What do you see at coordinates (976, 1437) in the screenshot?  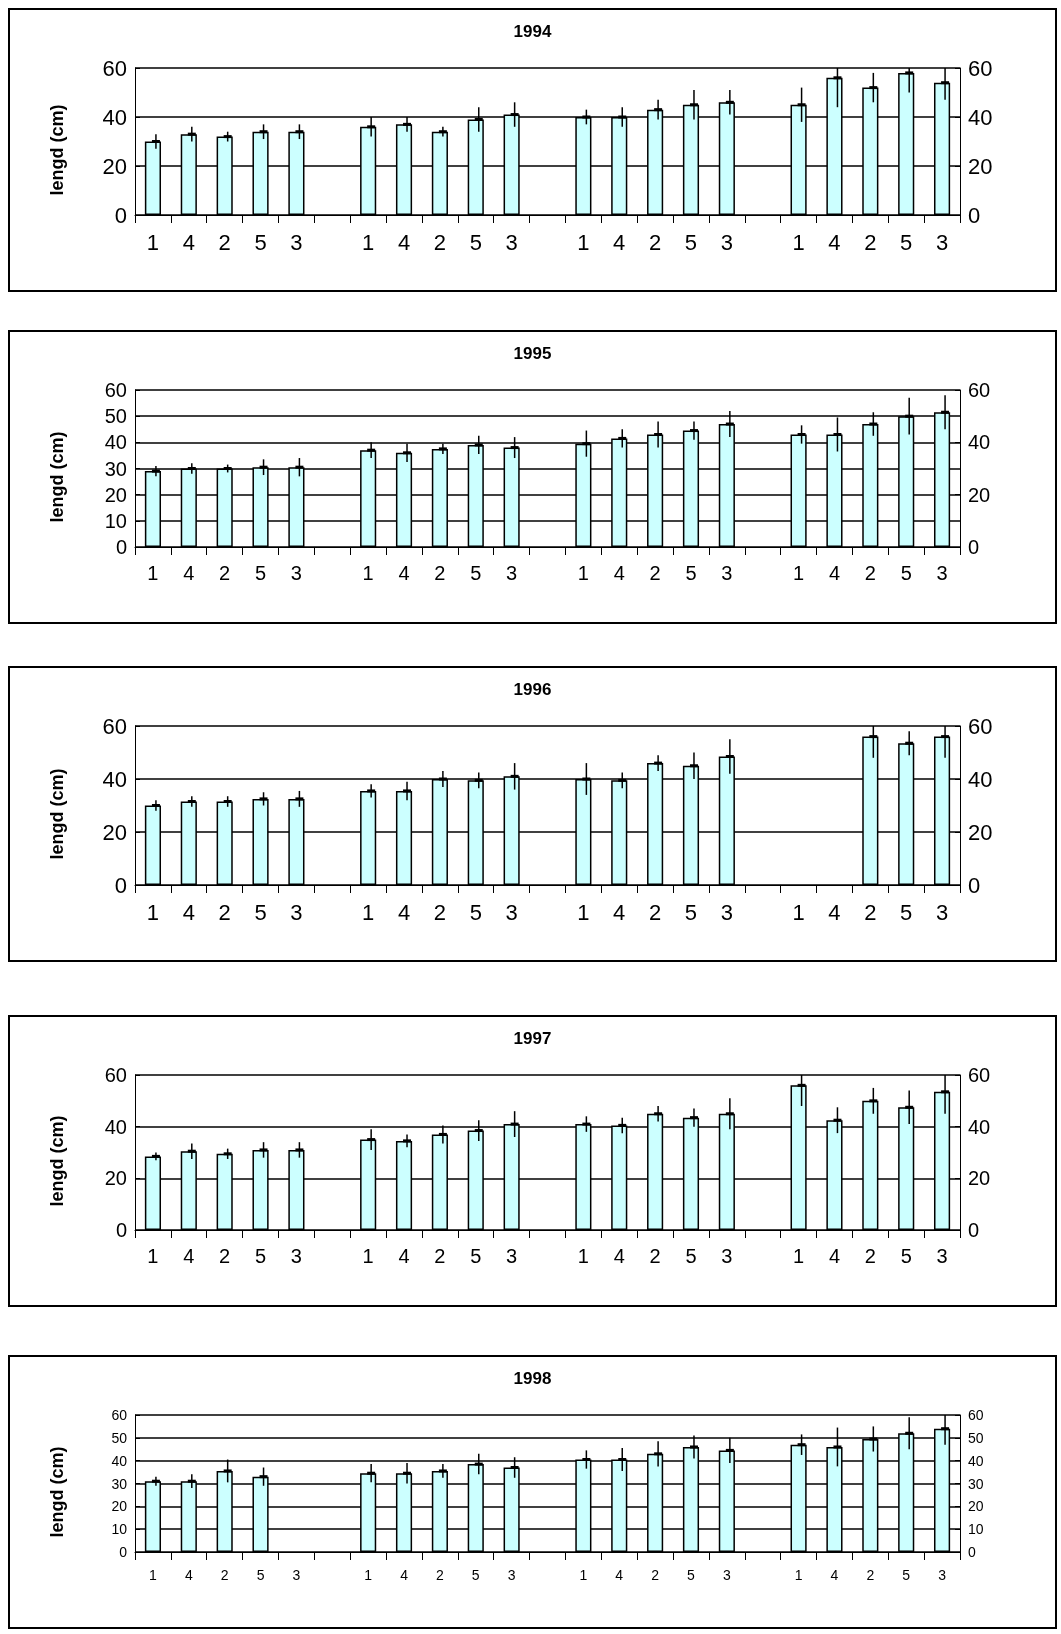 I see `y2-tick-label: 50` at bounding box center [976, 1437].